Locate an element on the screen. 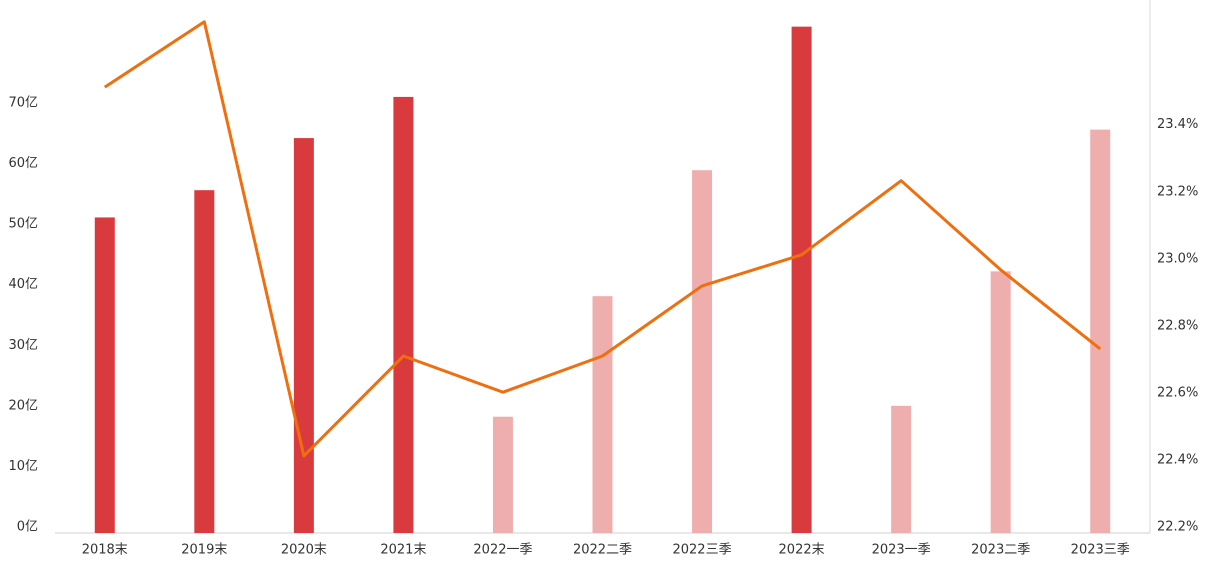 This screenshot has width=1210, height=567. y2-tick-label: 23.4% is located at coordinates (1177, 124).